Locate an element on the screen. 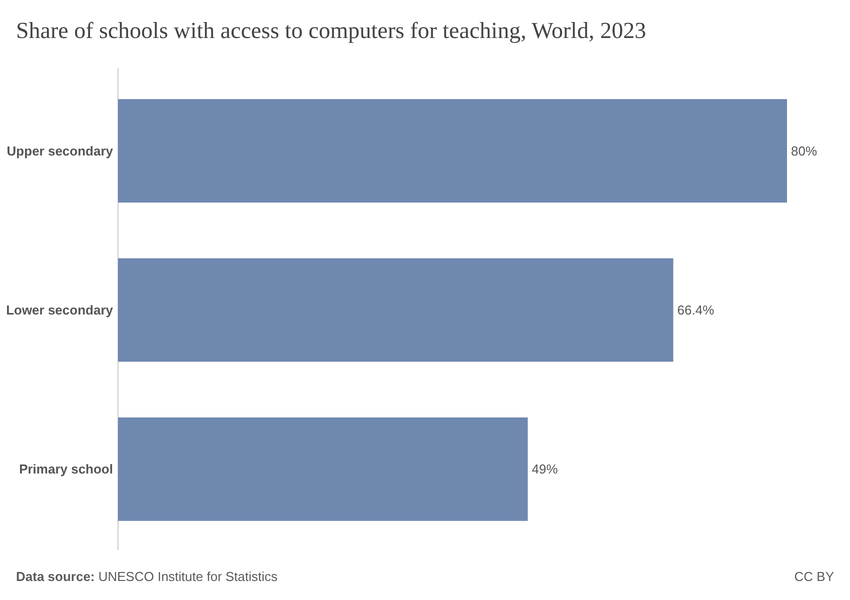 Image resolution: width=850 pixels, height=600 pixels. y-tick-label: Primary school is located at coordinates (66, 469).